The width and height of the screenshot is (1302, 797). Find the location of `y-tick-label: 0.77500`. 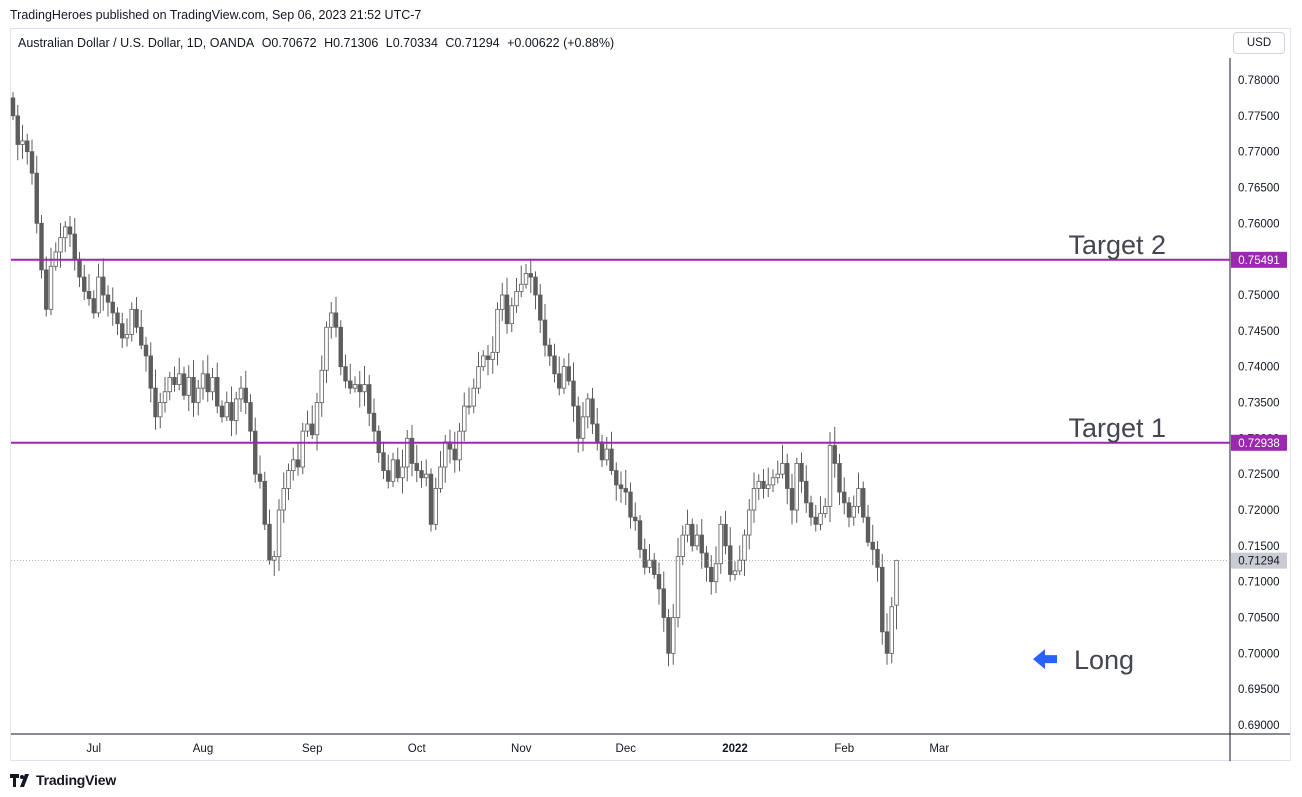

y-tick-label: 0.77500 is located at coordinates (1259, 117).